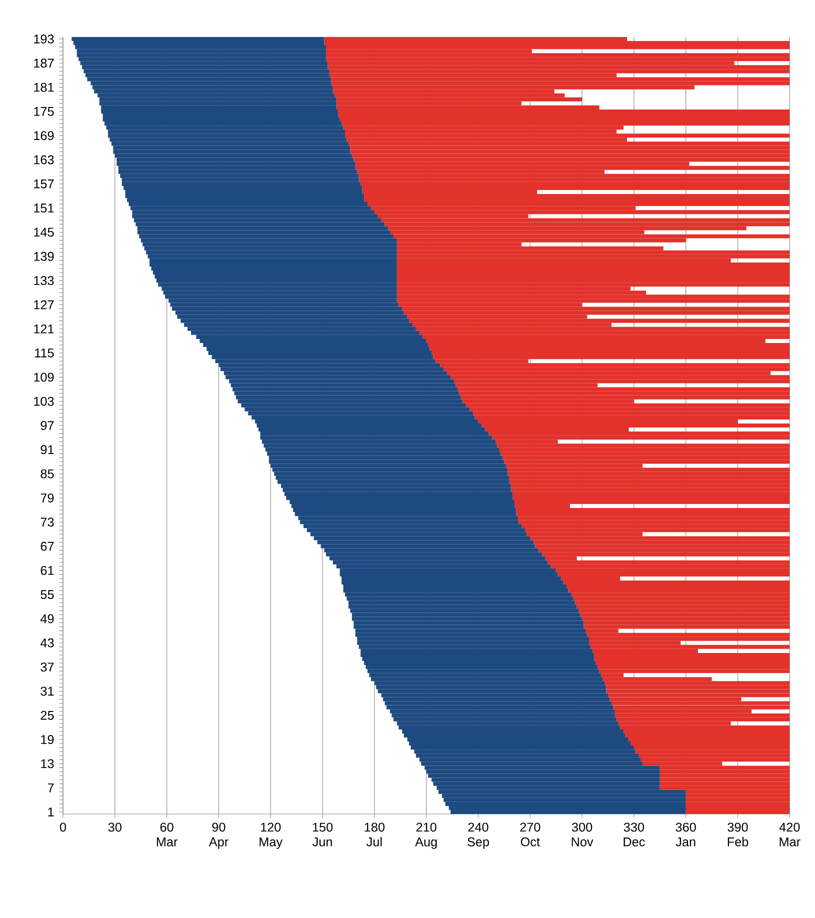 The height and width of the screenshot is (918, 815). I want to click on y-tick-label: 49, so click(47, 619).